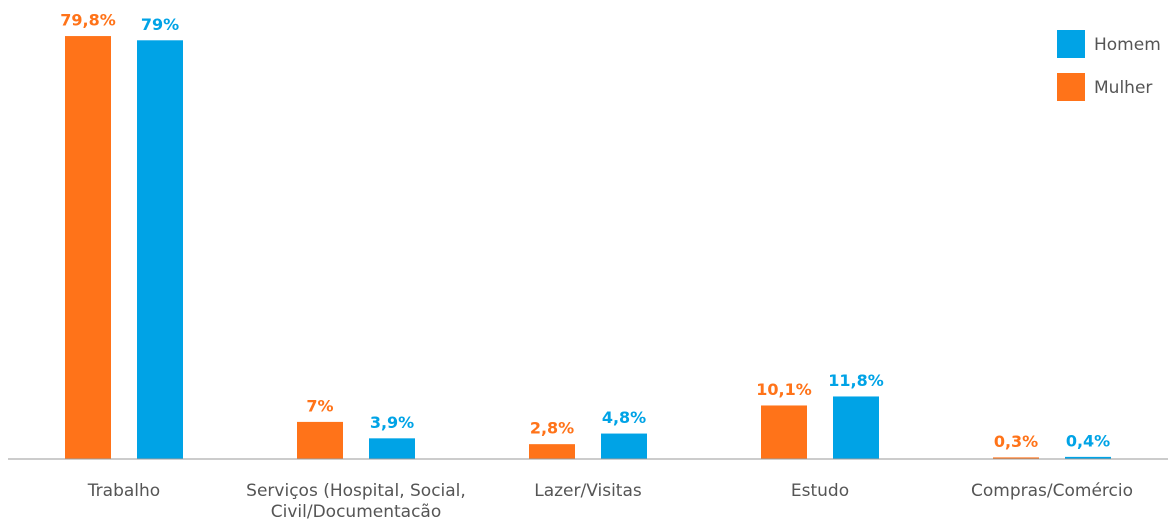 The height and width of the screenshot is (523, 1176). Describe the element at coordinates (319, 405) in the screenshot. I see `value-label: 7%` at that location.